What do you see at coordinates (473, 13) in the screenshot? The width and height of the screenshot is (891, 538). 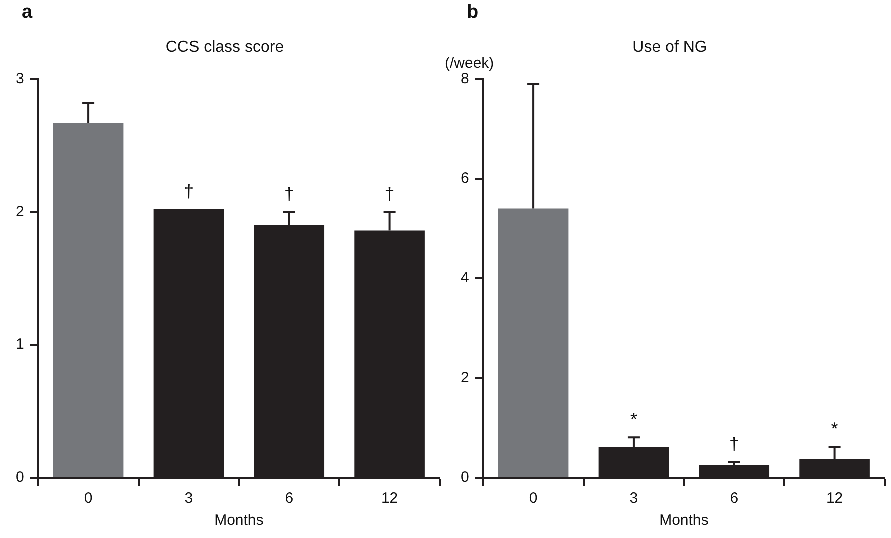 I see `text: b` at bounding box center [473, 13].